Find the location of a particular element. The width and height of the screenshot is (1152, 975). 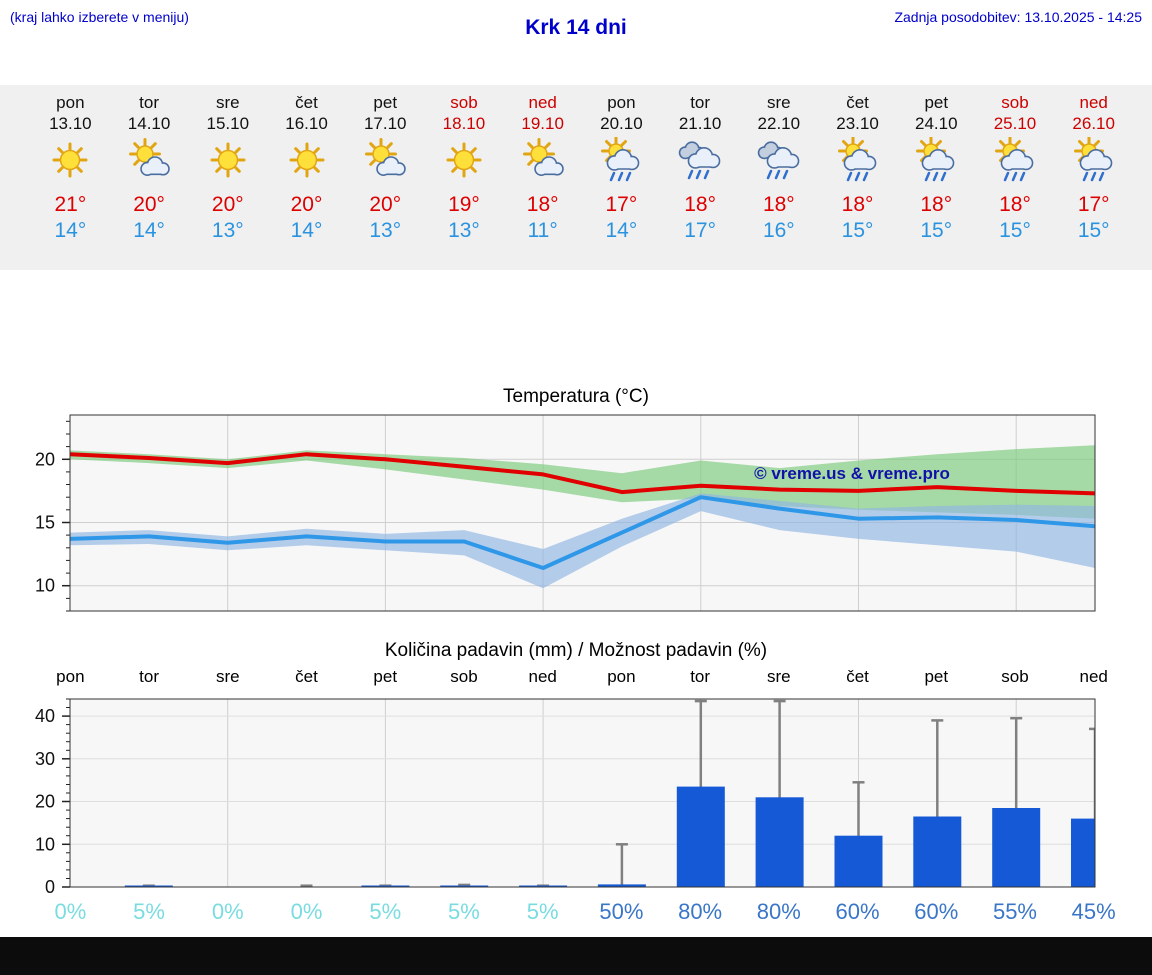

day-name: sre is located at coordinates (227, 102).